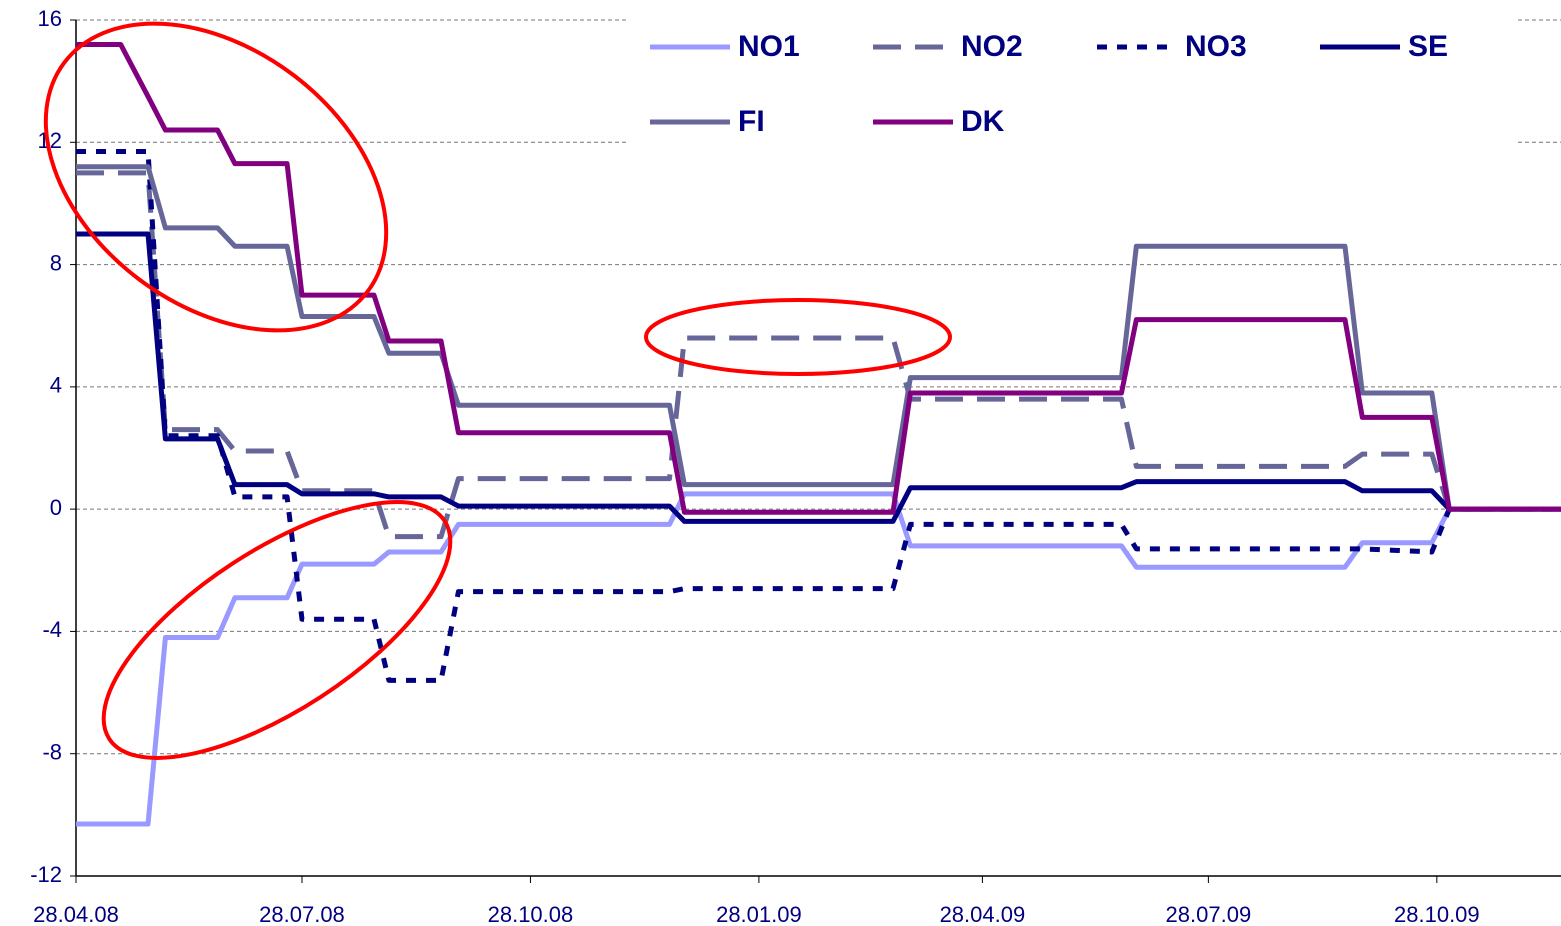  I want to click on legend-label: NO1, so click(769, 46).